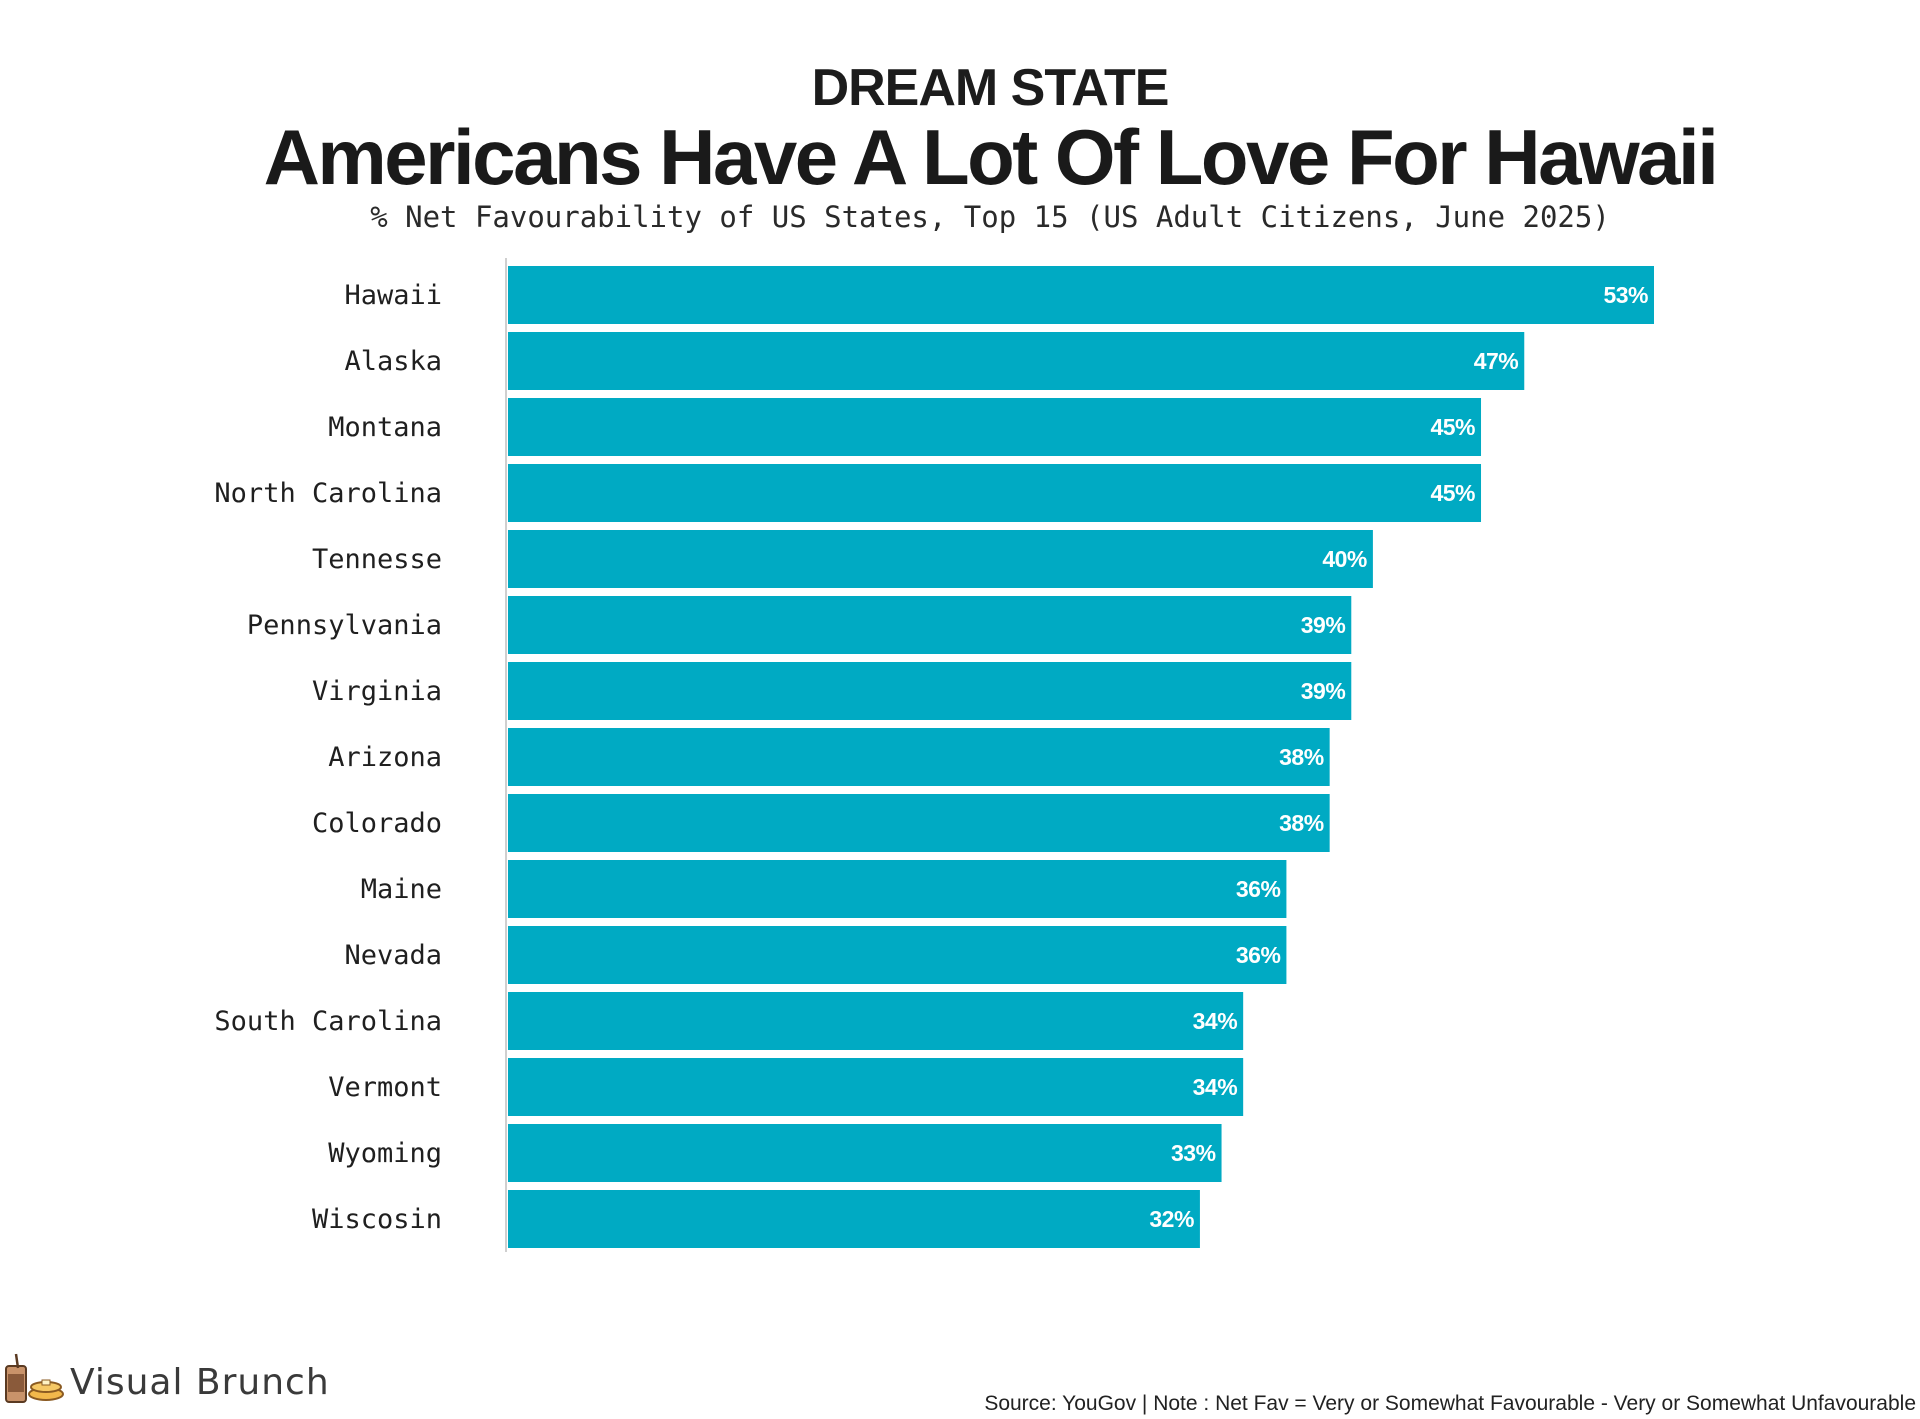 Image resolution: width=1920 pixels, height=1419 pixels. What do you see at coordinates (897, 955) in the screenshot?
I see `bar-nevada` at bounding box center [897, 955].